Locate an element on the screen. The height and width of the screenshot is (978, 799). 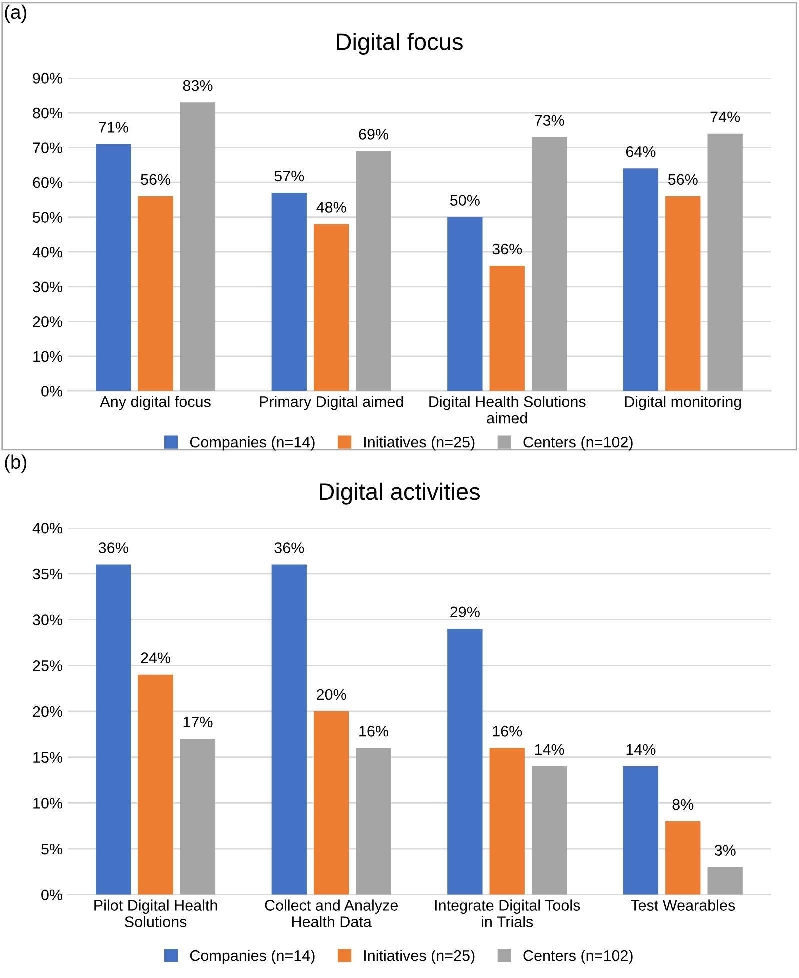
text: (a) is located at coordinates (16, 14).